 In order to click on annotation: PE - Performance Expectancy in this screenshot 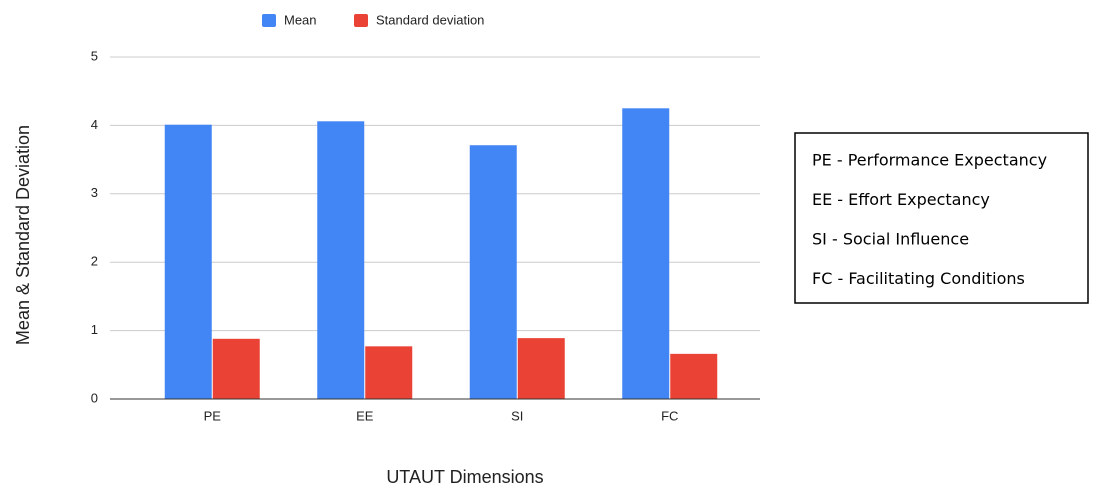, I will do `click(929, 160)`.